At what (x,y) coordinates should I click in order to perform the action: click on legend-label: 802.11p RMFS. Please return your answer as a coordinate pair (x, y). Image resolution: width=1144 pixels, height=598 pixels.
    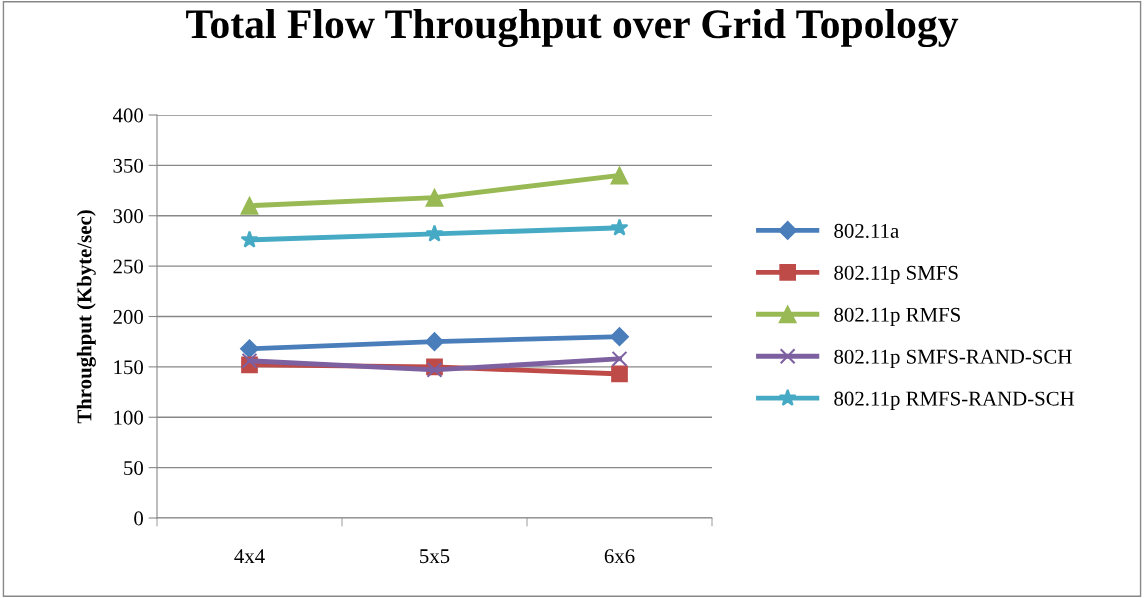
    Looking at the image, I should click on (897, 317).